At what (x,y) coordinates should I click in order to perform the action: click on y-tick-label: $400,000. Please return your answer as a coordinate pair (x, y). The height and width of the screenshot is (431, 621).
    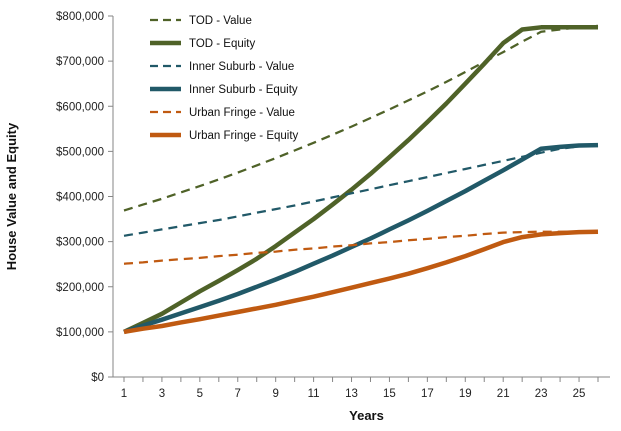
    Looking at the image, I should click on (80, 198).